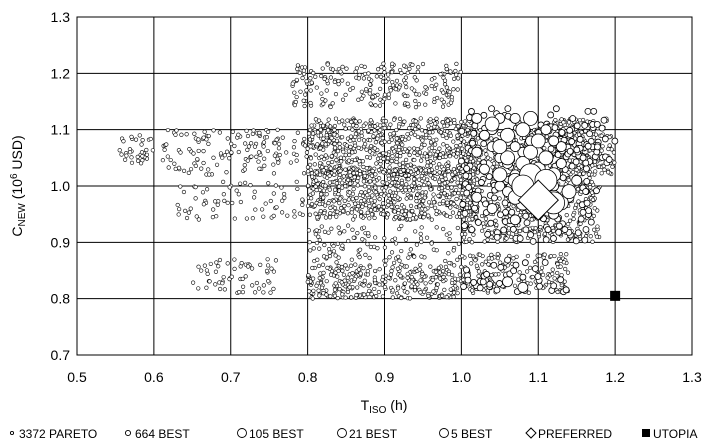  I want to click on series-preferred, so click(538, 200).